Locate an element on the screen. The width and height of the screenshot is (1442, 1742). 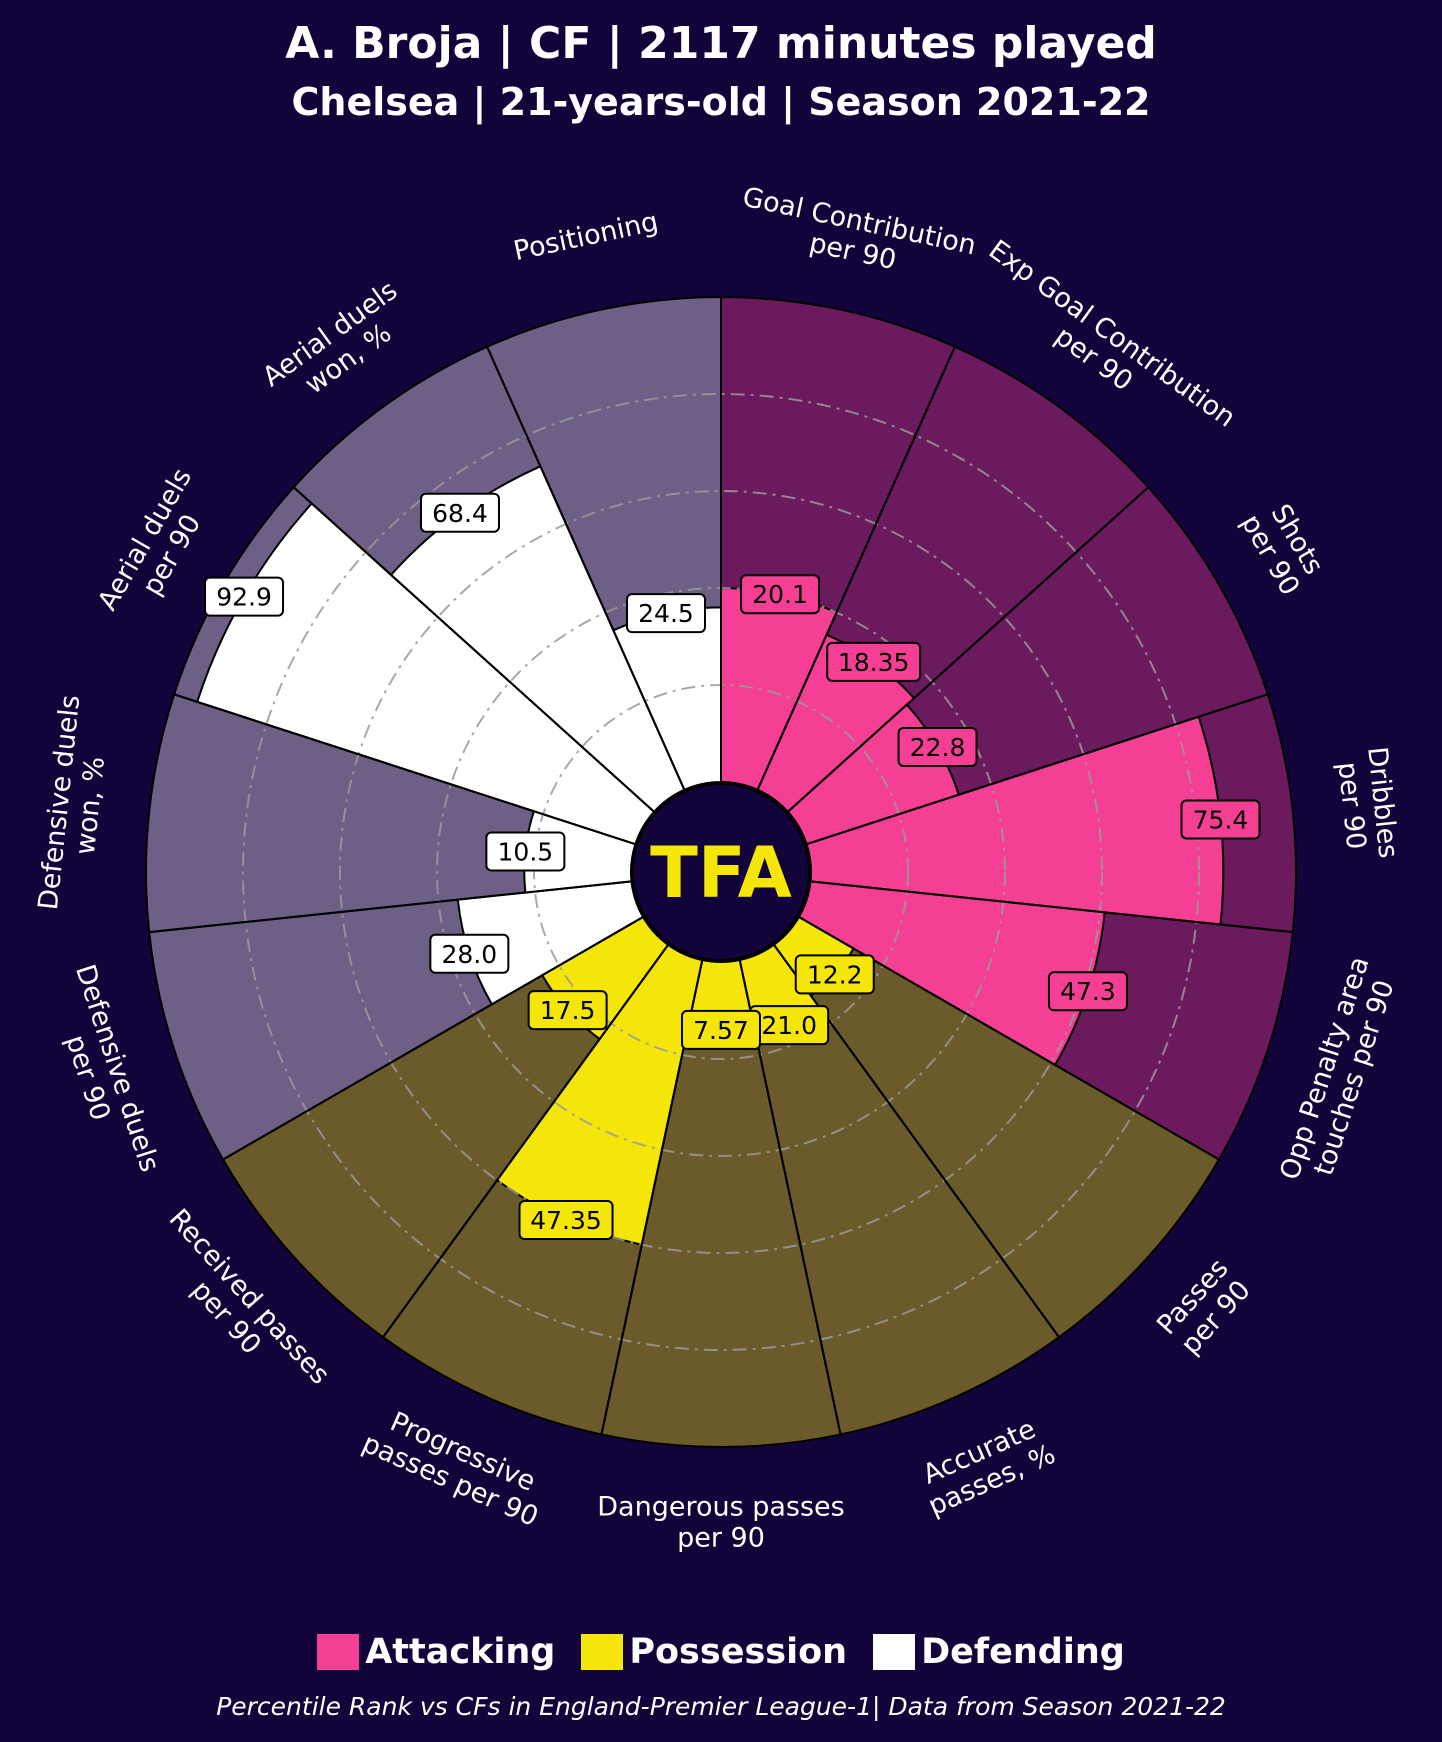
chart-title: A. Broja | CF | 2117 minutes played is located at coordinates (721, 43).